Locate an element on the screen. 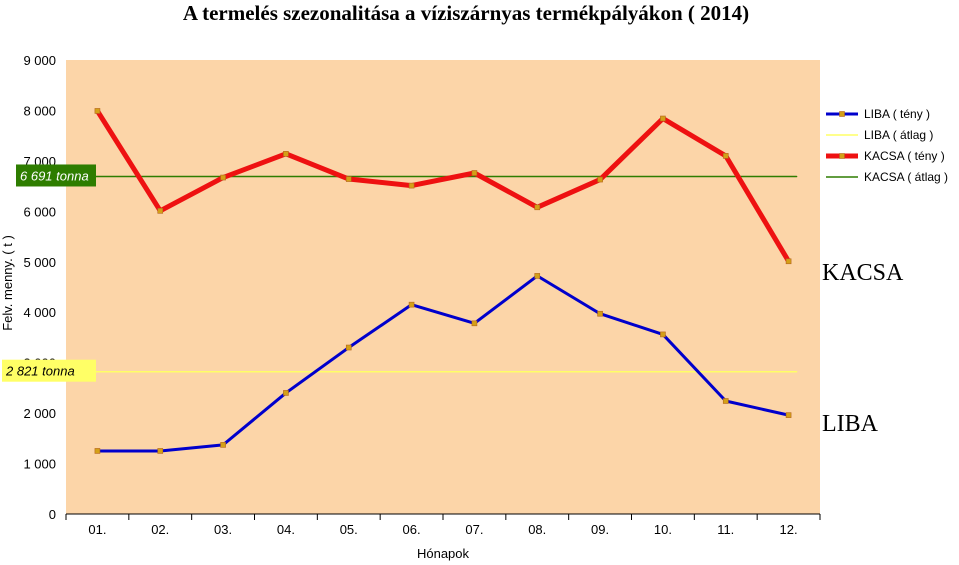 The width and height of the screenshot is (959, 565). callout-label: 6 691 tonna is located at coordinates (54, 175).